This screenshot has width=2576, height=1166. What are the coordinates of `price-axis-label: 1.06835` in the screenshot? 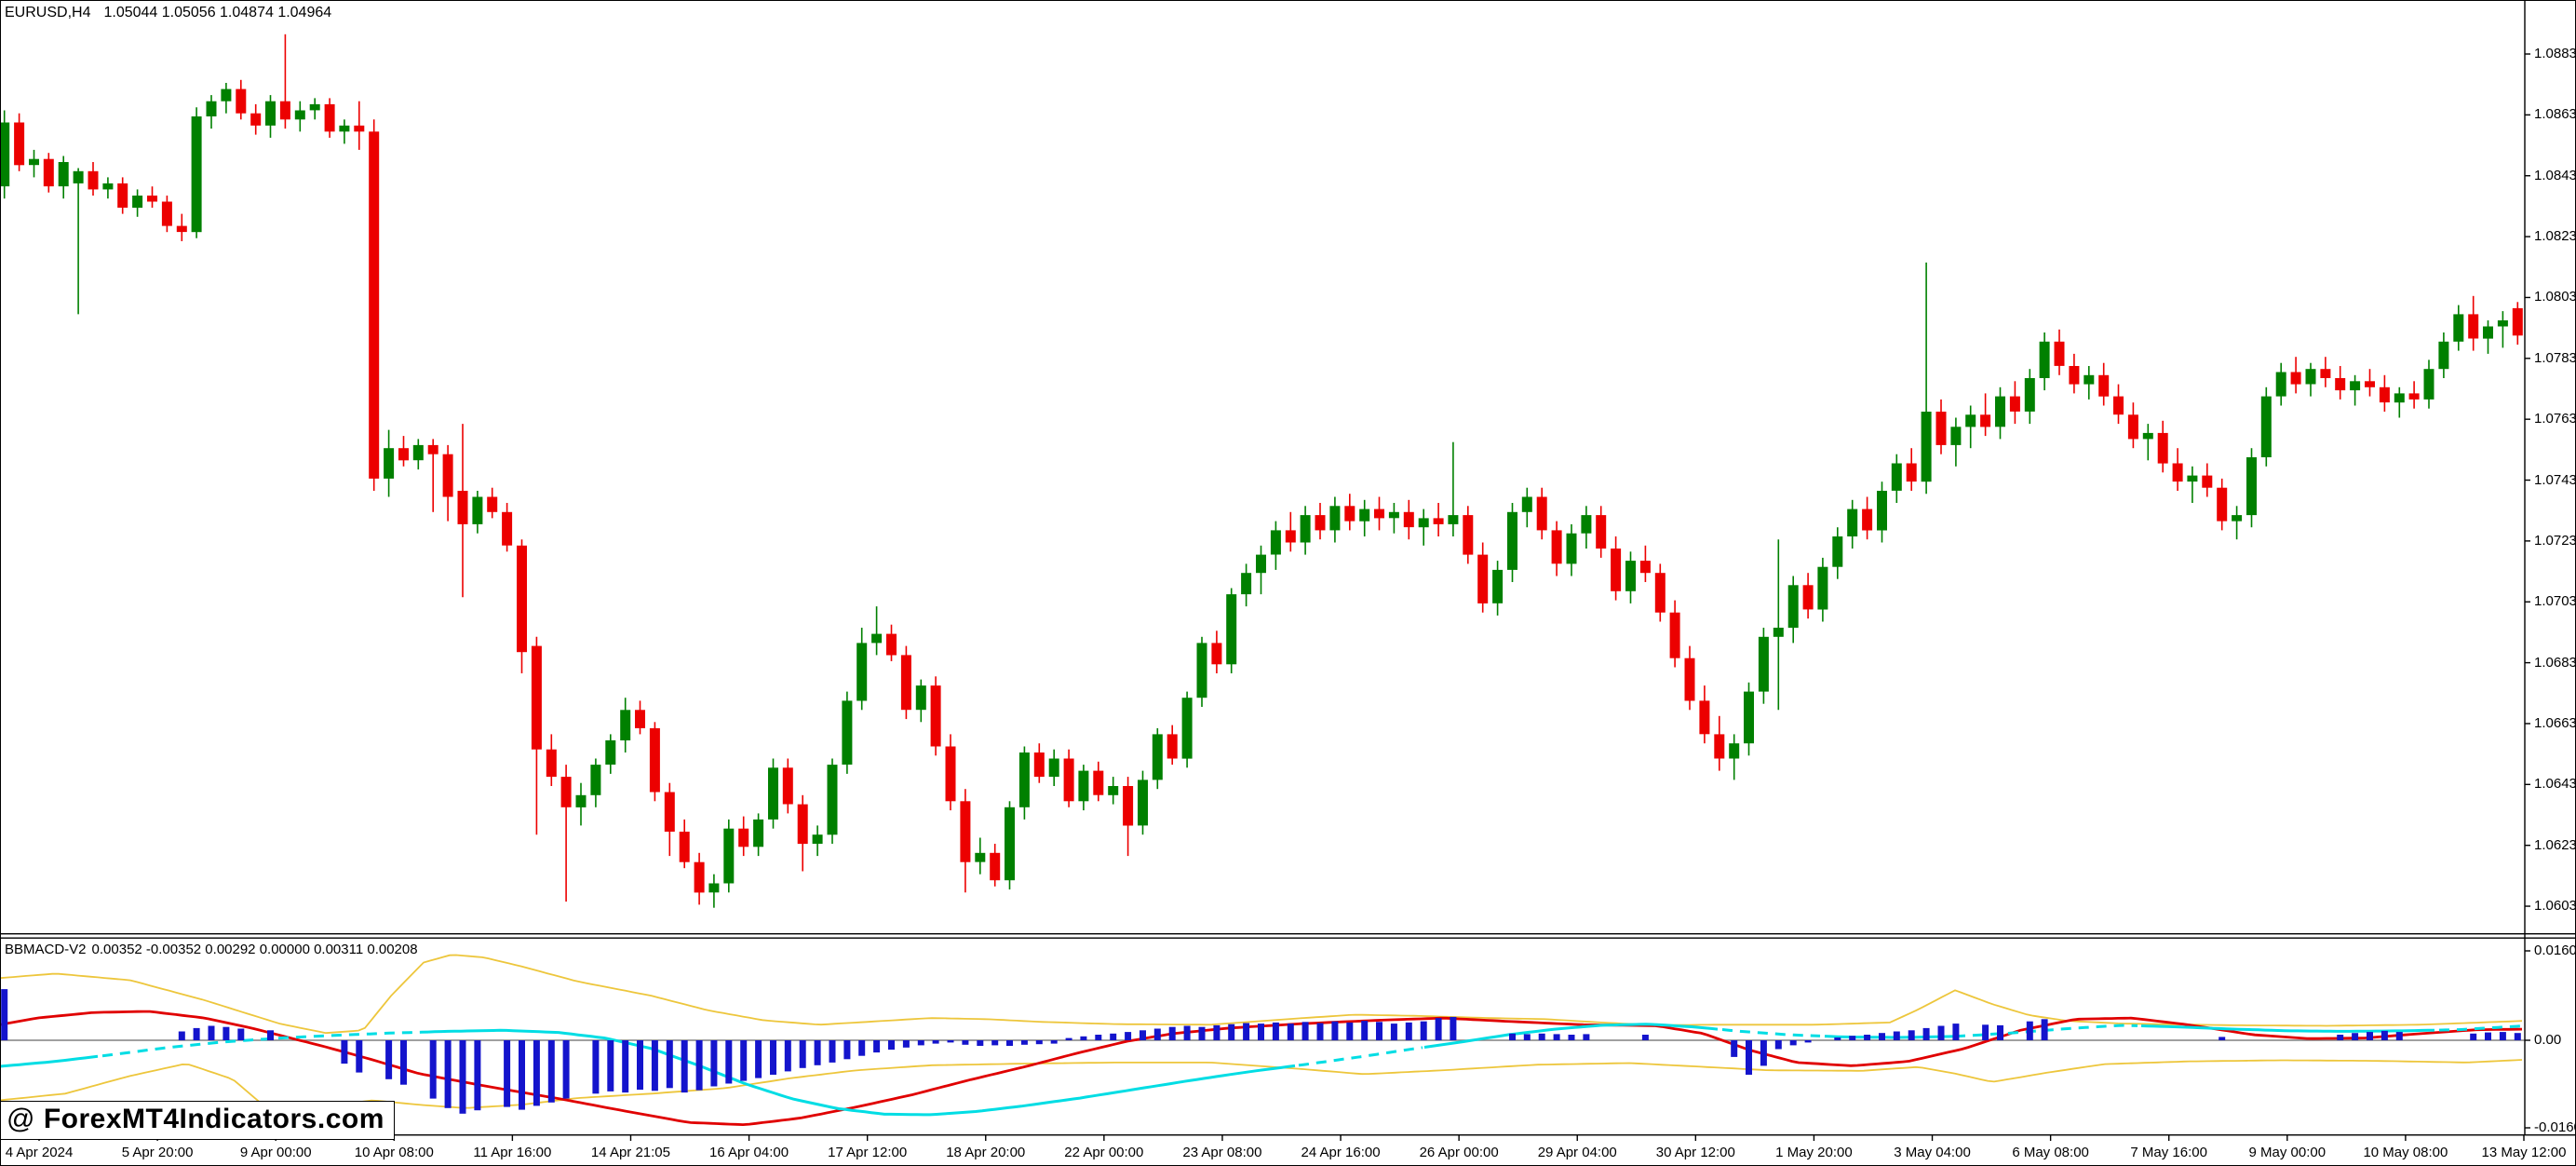 It's located at (2555, 662).